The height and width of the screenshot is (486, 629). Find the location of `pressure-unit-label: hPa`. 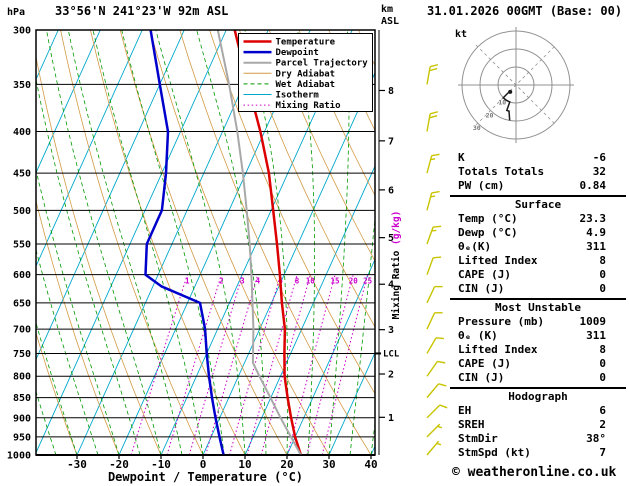

pressure-unit-label: hPa is located at coordinates (16, 12).